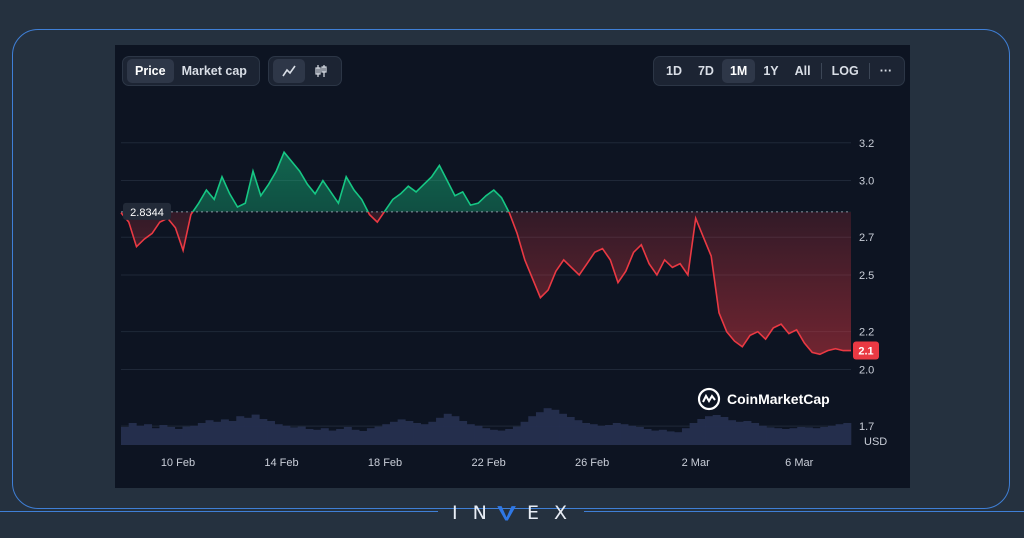 This screenshot has height=538, width=1024. Describe the element at coordinates (778, 399) in the screenshot. I see `watermark-text: CoinMarketCap` at that location.